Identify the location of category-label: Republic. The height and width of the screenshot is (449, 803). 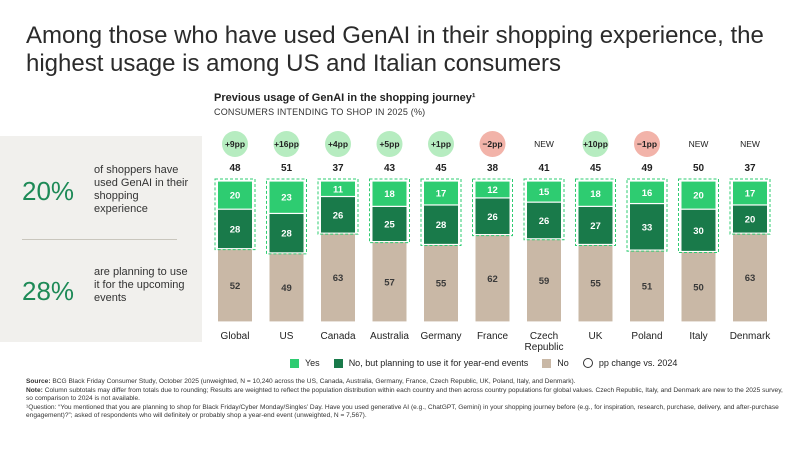
(544, 347).